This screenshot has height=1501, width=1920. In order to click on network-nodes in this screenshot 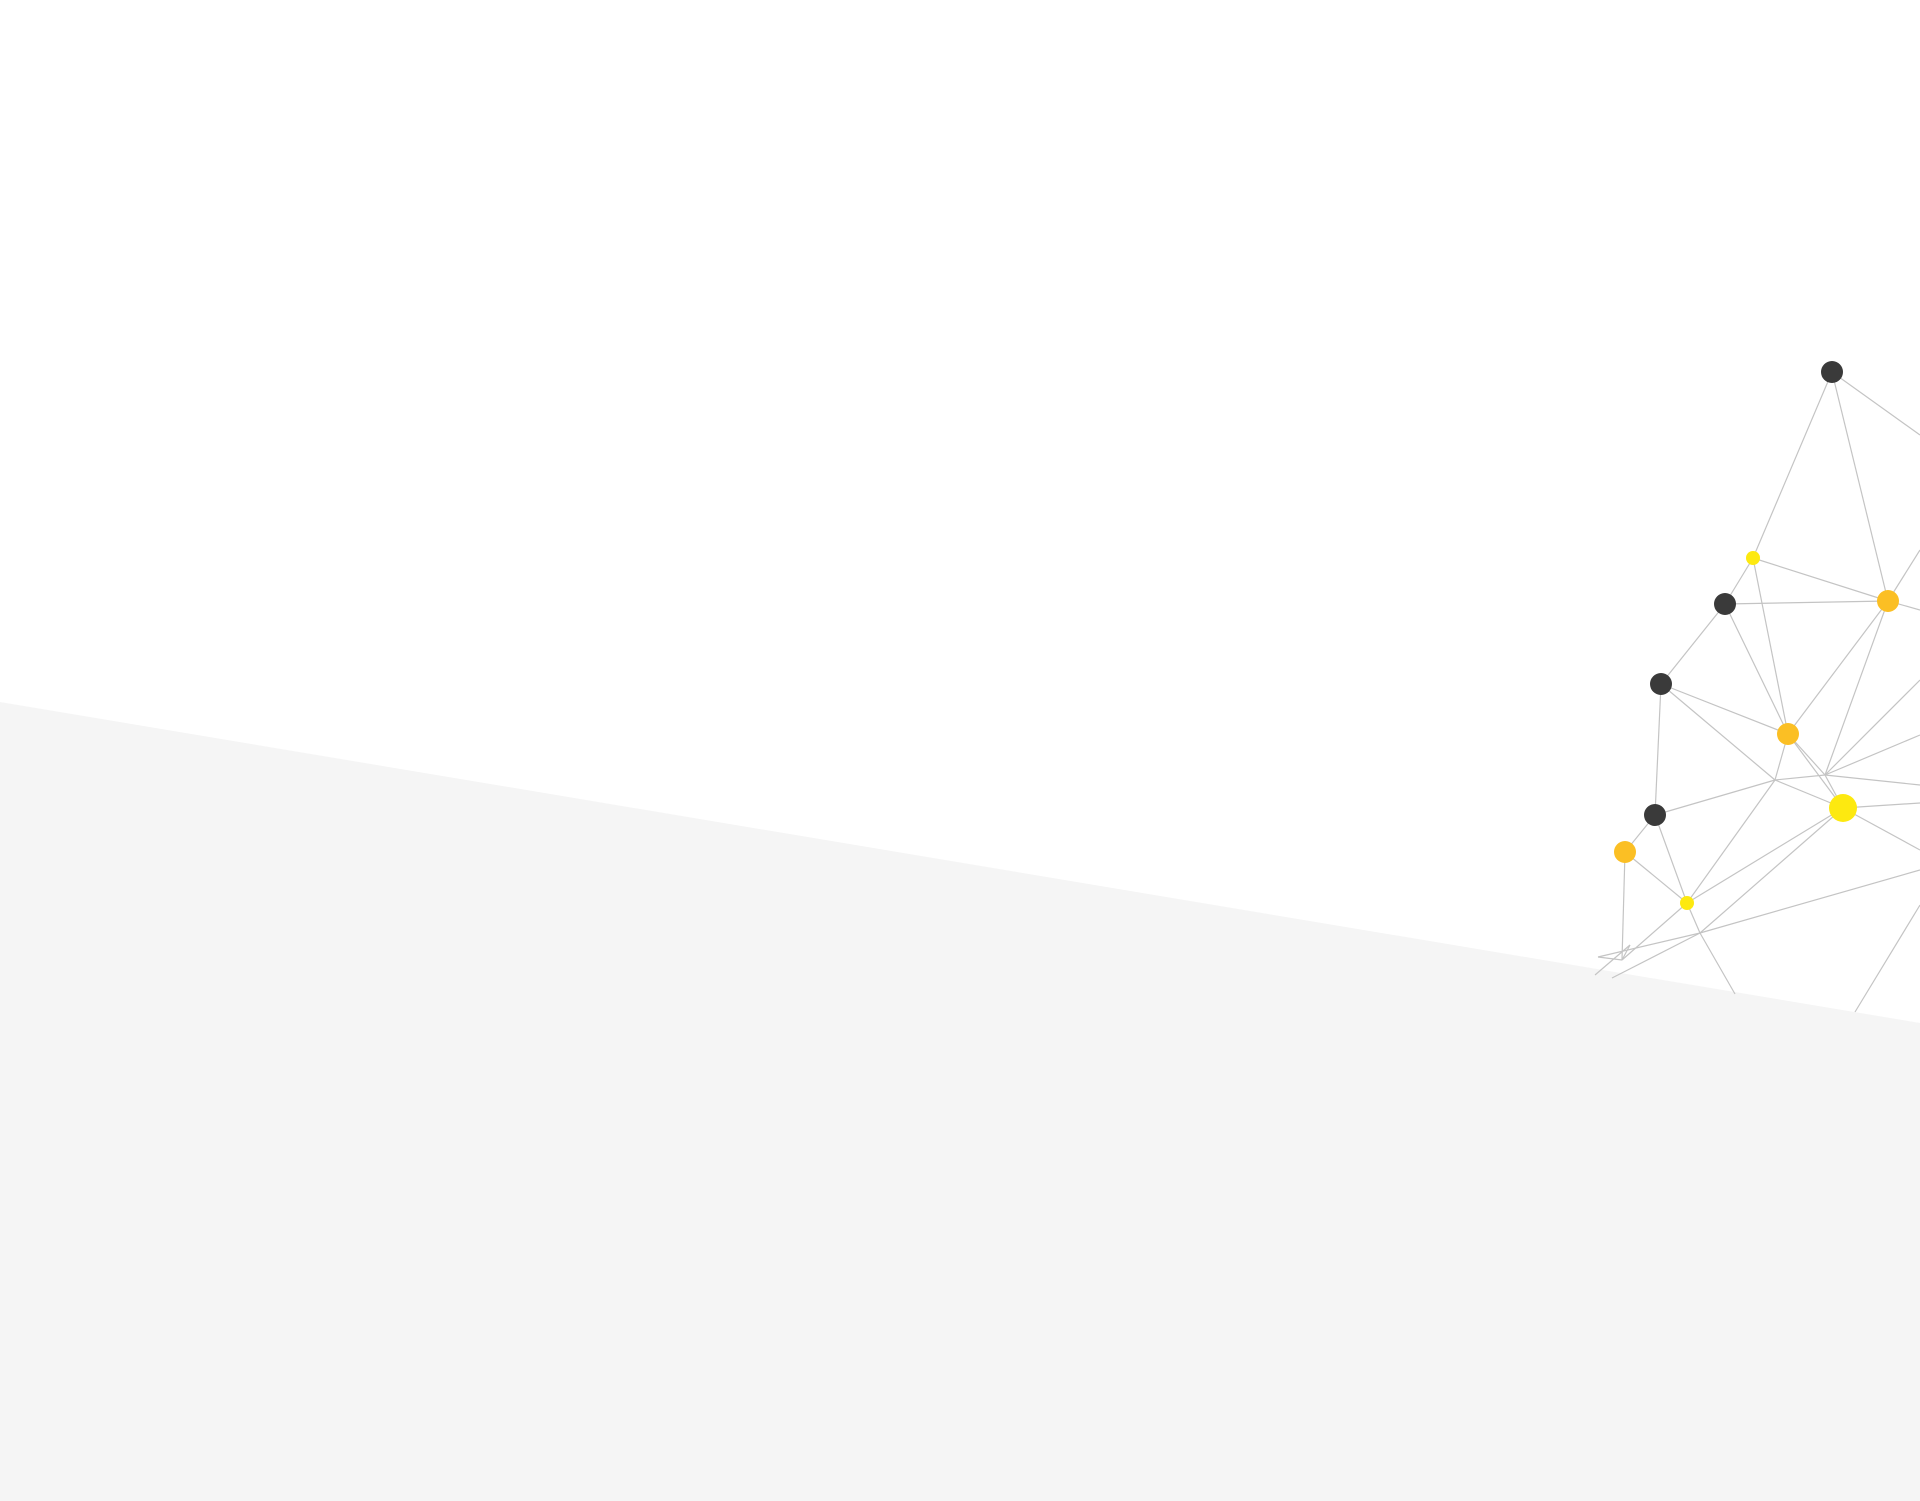, I will do `click(1756, 635)`.